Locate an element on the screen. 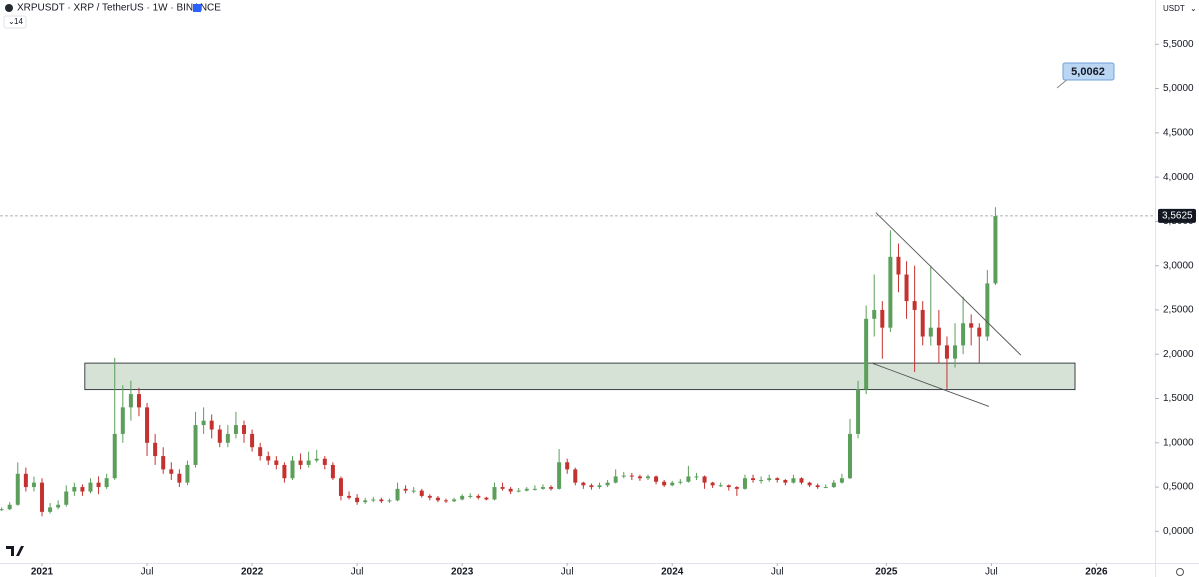 This screenshot has width=1199, height=577. target-box is located at coordinates (1088, 71).